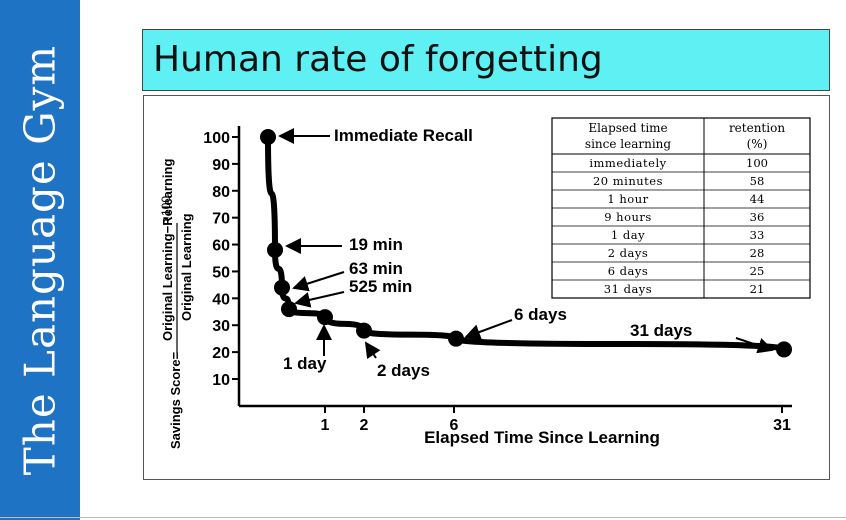 This screenshot has height=520, width=846. I want to click on annotation-label: 1 day, so click(305, 363).